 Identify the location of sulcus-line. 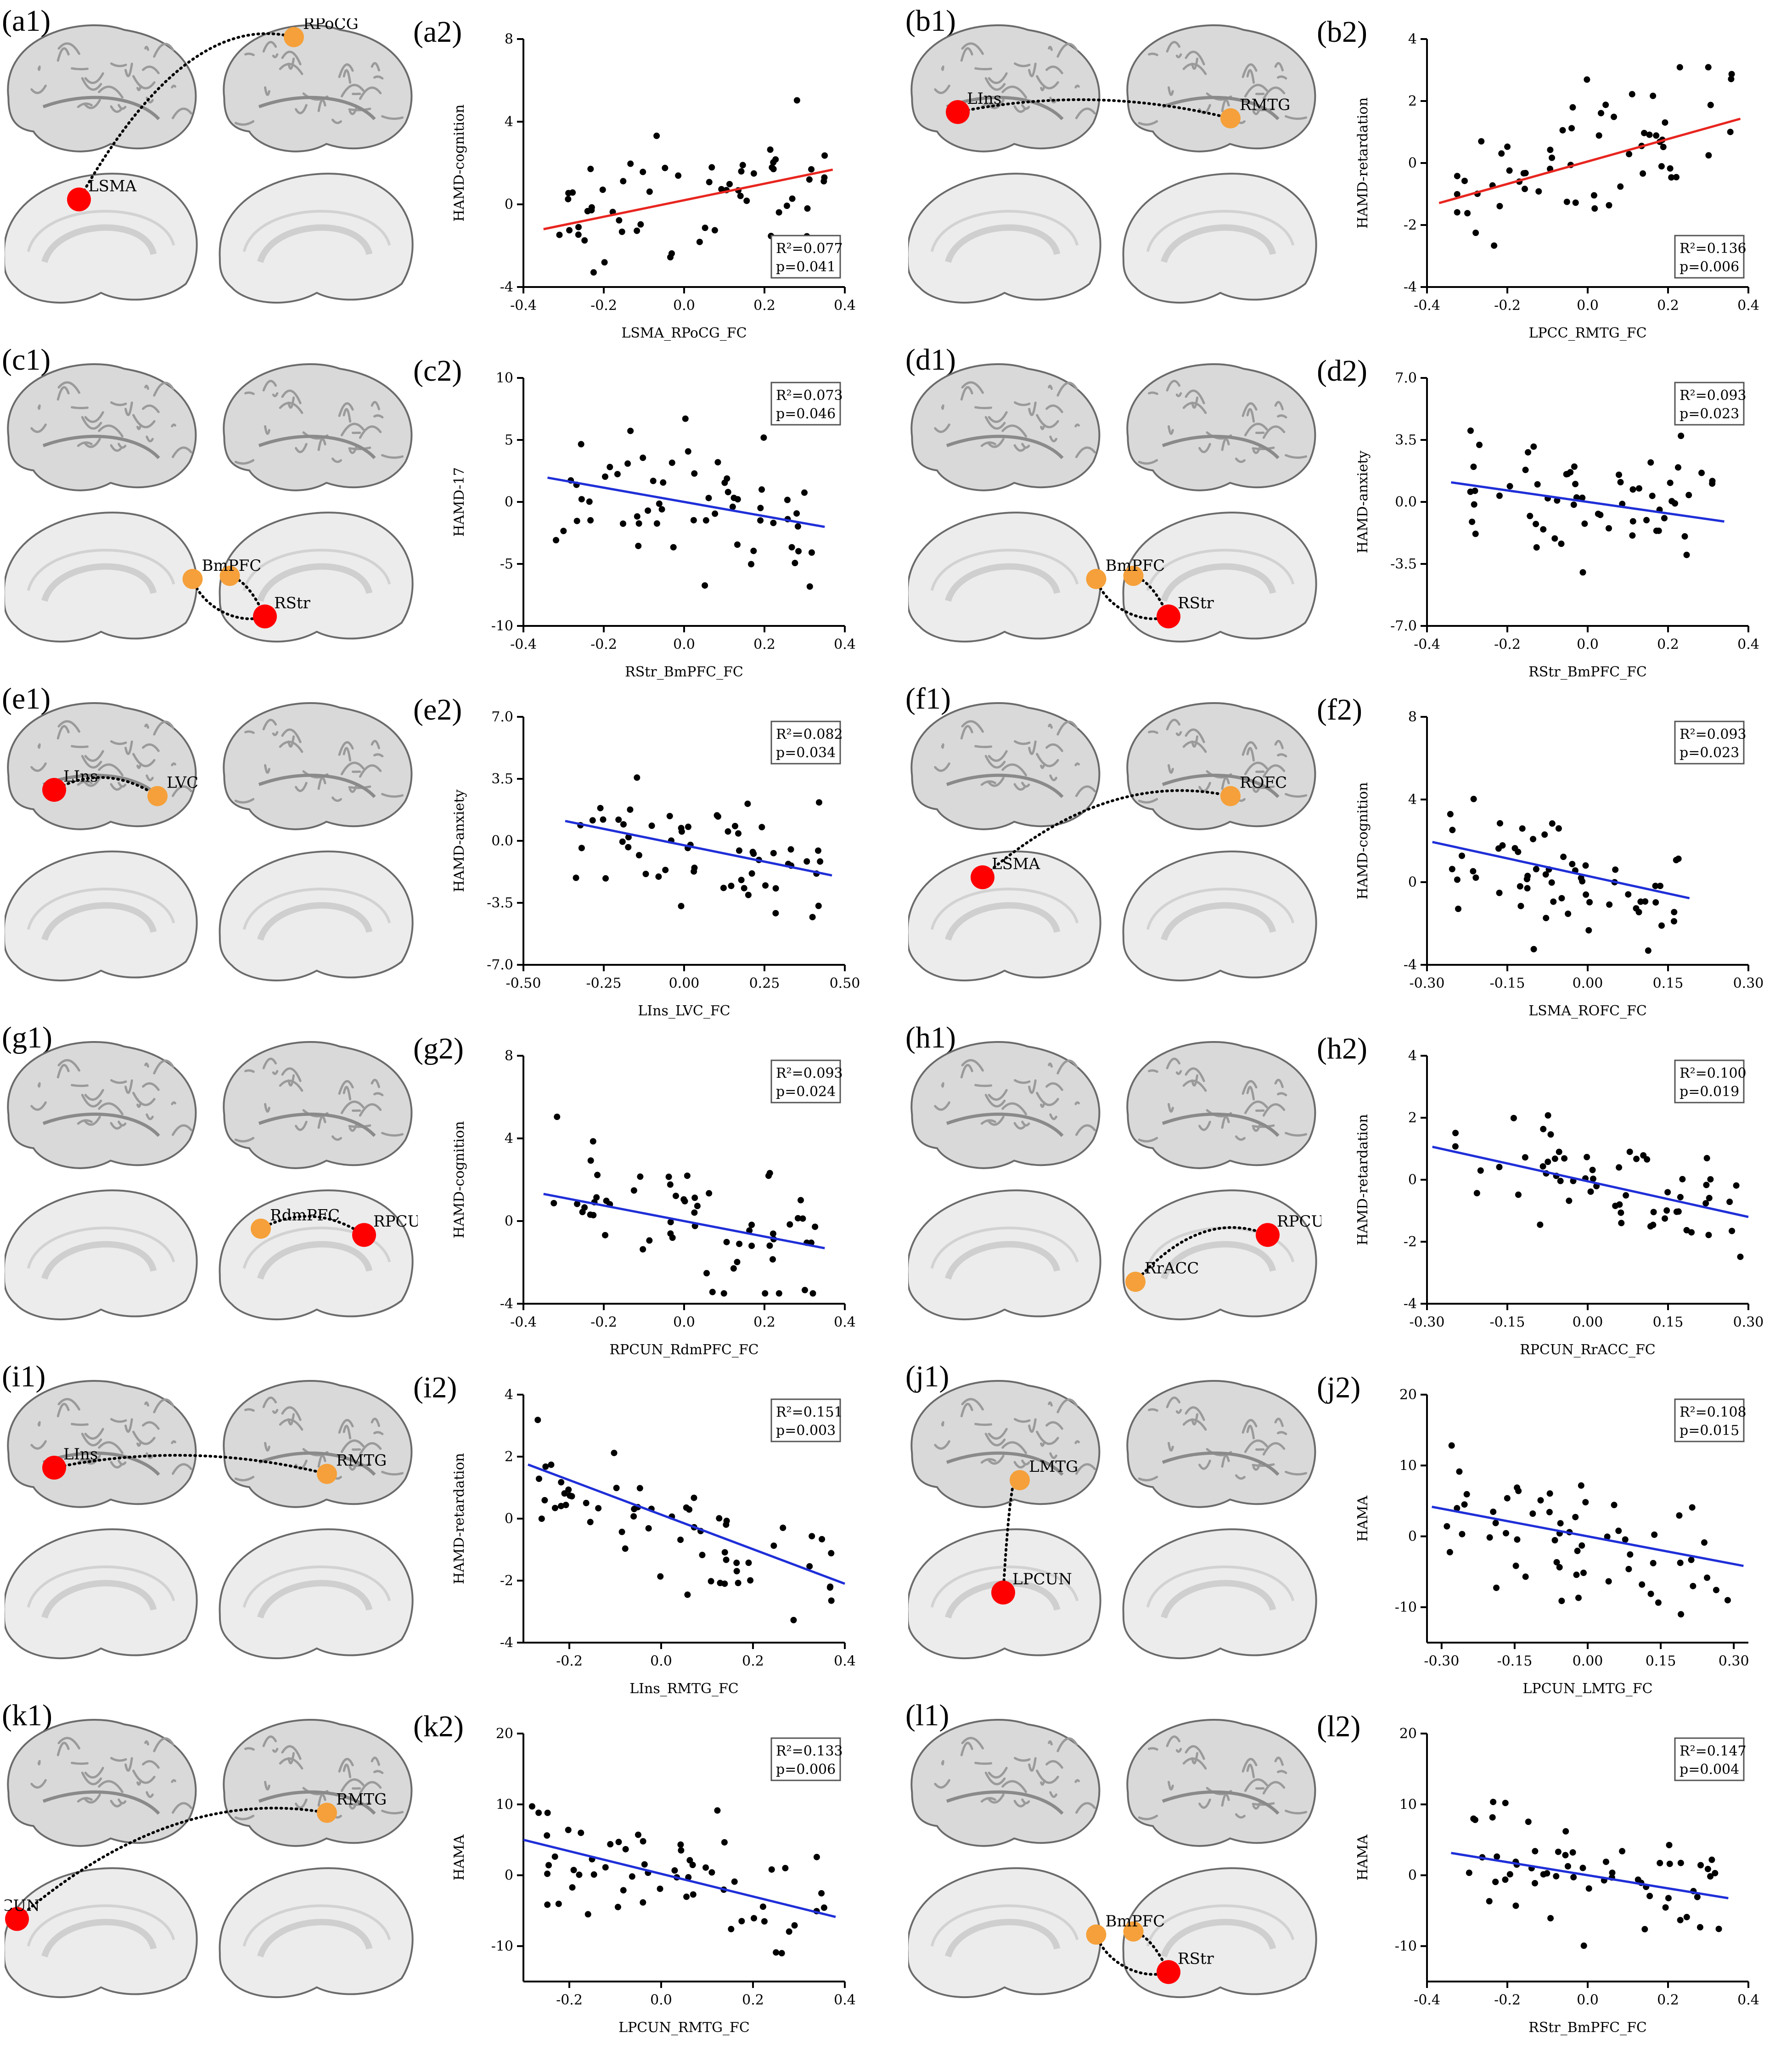
(1153, 1749).